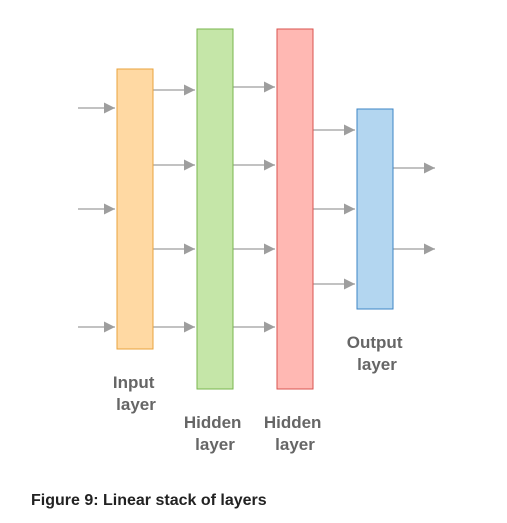  What do you see at coordinates (295, 444) in the screenshot?
I see `hidden-layer-2-label-line2: layer` at bounding box center [295, 444].